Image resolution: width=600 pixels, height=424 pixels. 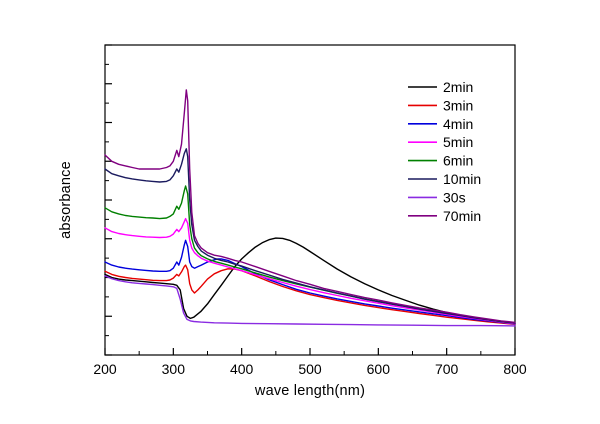 What do you see at coordinates (105, 369) in the screenshot?
I see `x-tick-label: 200` at bounding box center [105, 369].